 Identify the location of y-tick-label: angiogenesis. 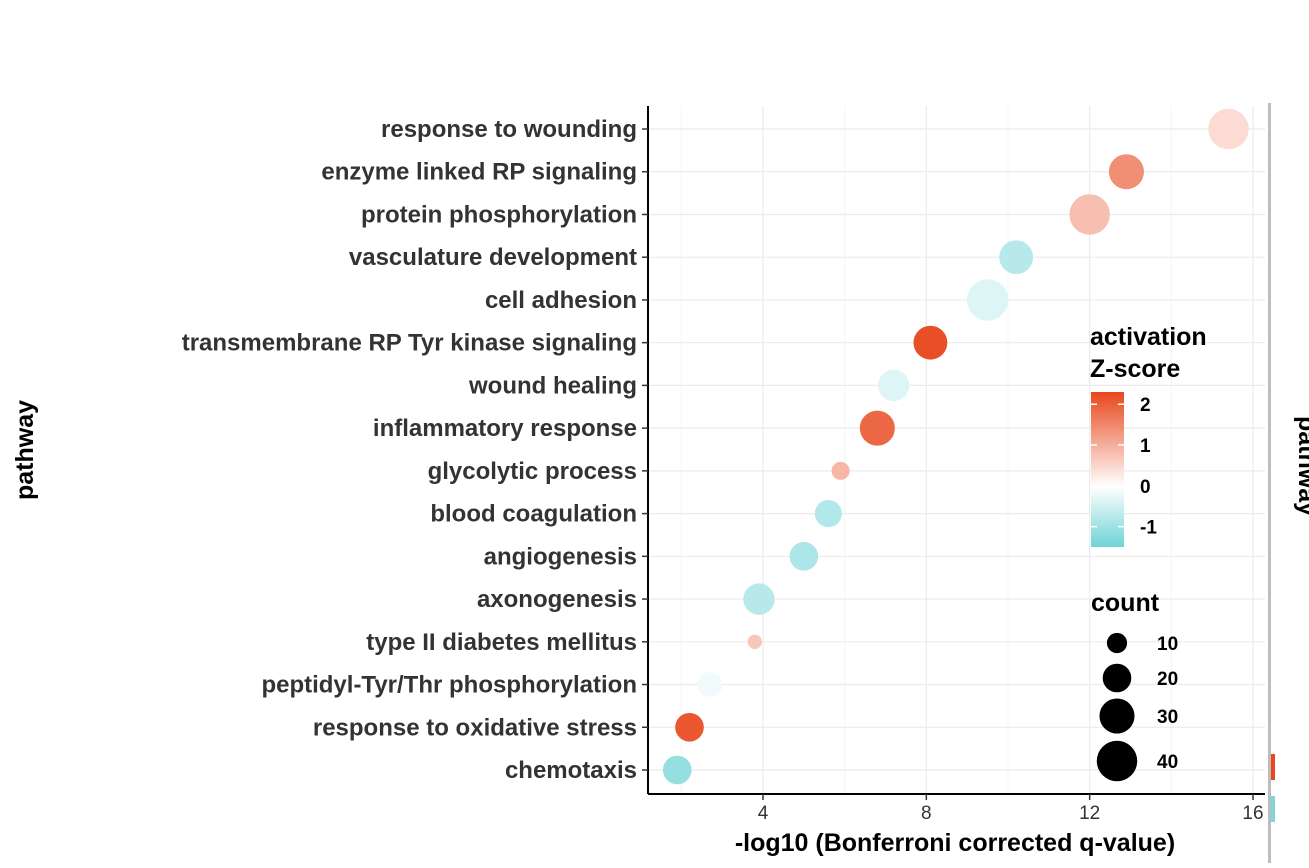
(560, 556).